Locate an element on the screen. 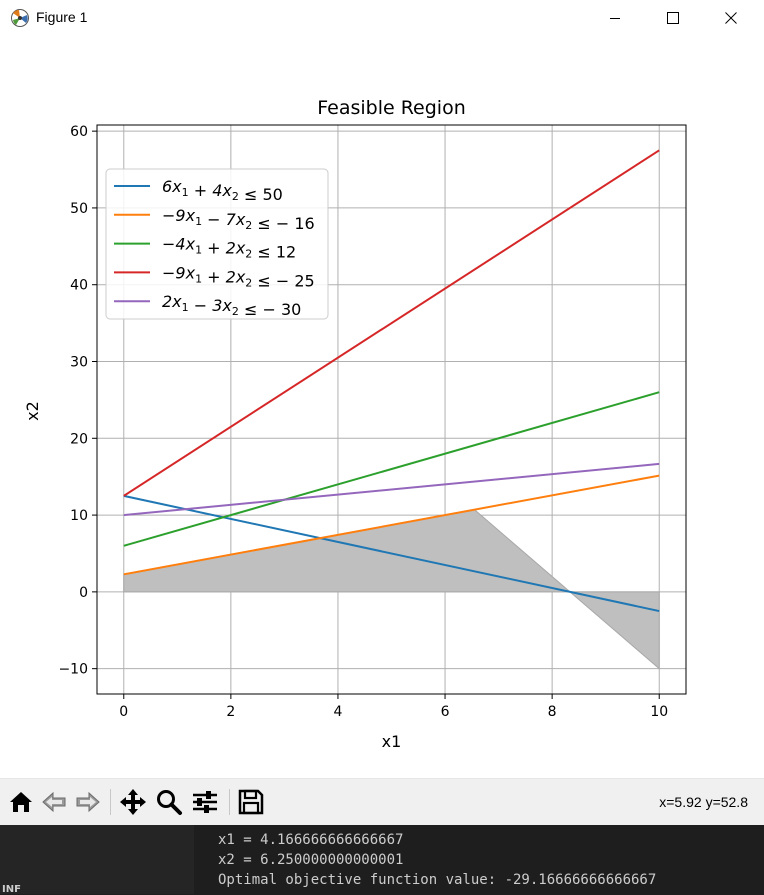 This screenshot has width=764, height=895. y-tick-label: 60 is located at coordinates (79, 132).